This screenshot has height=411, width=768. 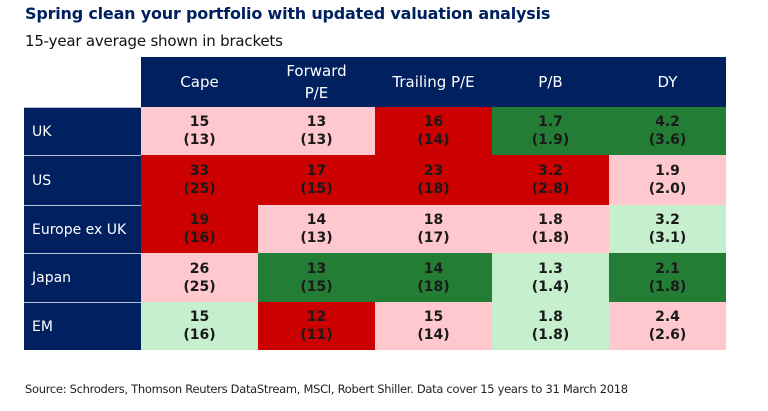 What do you see at coordinates (199, 326) in the screenshot?
I see `table-cell: 15 (16)` at bounding box center [199, 326].